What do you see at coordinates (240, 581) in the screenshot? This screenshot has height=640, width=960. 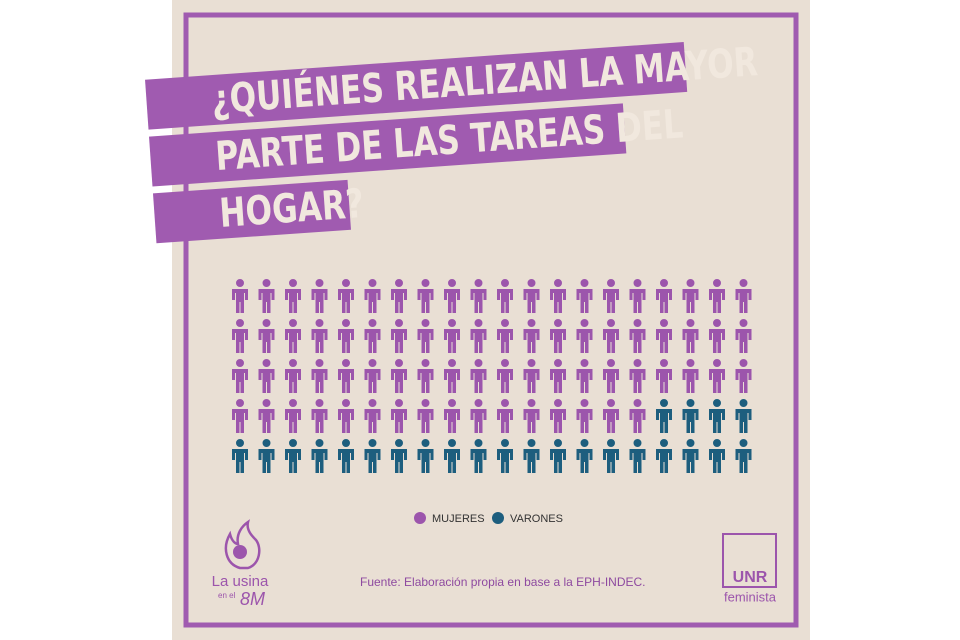 I see `usina-name: La usina` at bounding box center [240, 581].